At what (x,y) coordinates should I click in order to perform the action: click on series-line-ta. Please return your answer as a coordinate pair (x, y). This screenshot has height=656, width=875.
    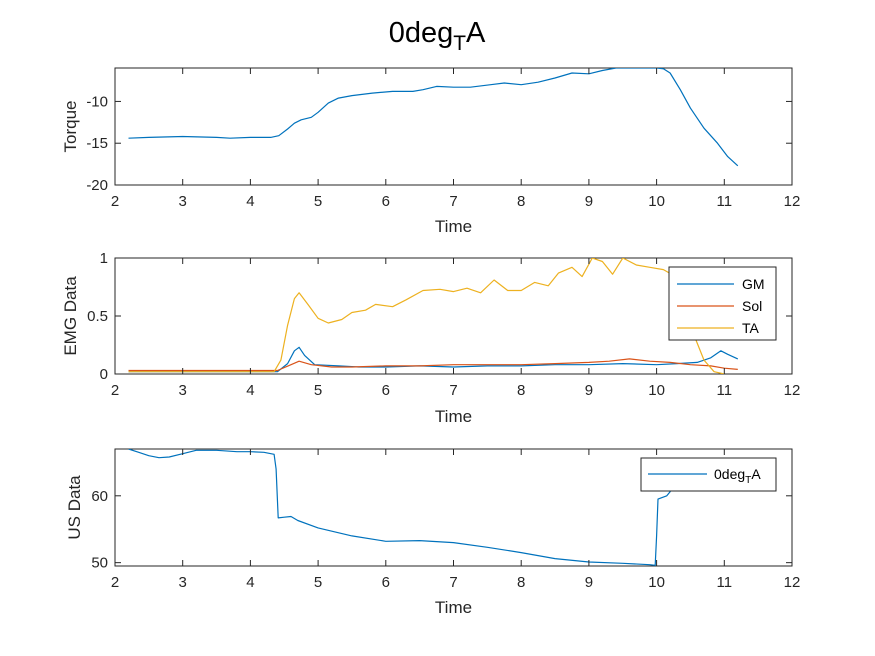
    Looking at the image, I should click on (426, 316).